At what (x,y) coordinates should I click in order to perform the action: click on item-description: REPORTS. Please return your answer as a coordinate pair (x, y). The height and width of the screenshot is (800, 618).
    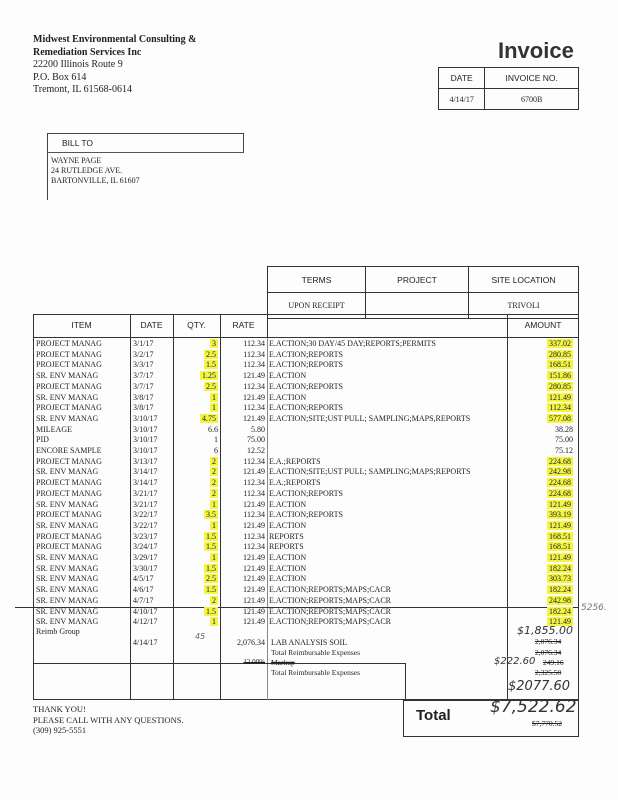
    Looking at the image, I should click on (286, 536).